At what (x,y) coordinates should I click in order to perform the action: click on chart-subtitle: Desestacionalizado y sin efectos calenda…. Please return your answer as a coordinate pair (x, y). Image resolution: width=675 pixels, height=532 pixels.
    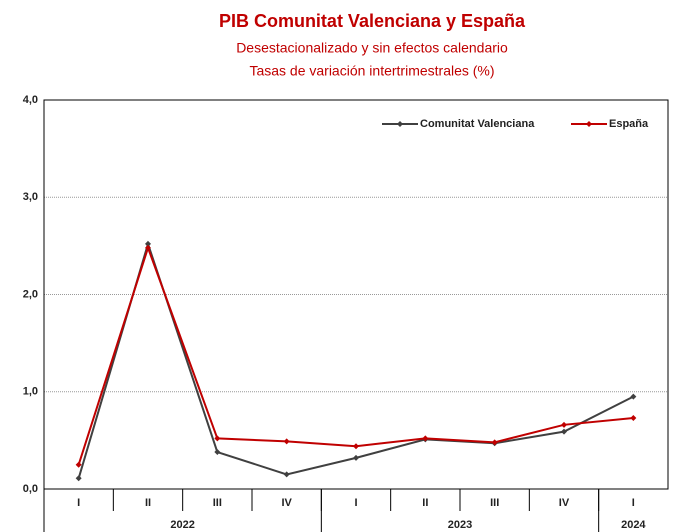
    Looking at the image, I should click on (372, 48).